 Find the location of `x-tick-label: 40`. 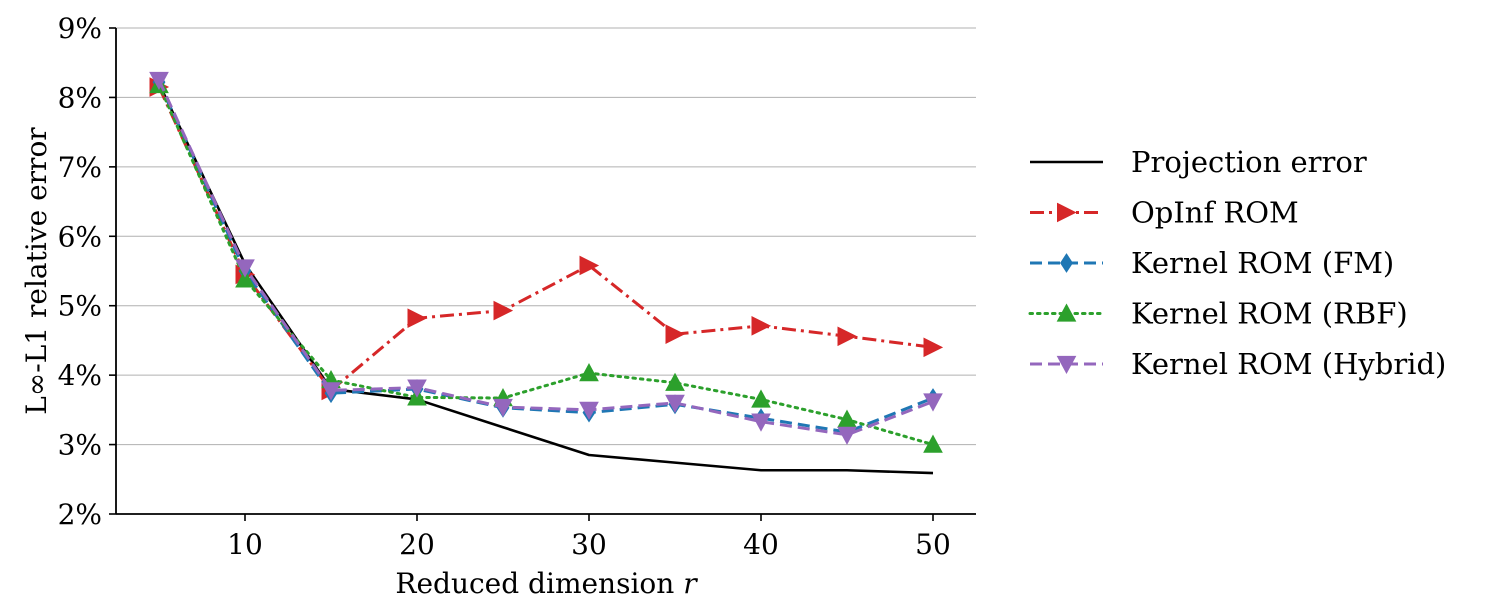

x-tick-label: 40 is located at coordinates (761, 544).